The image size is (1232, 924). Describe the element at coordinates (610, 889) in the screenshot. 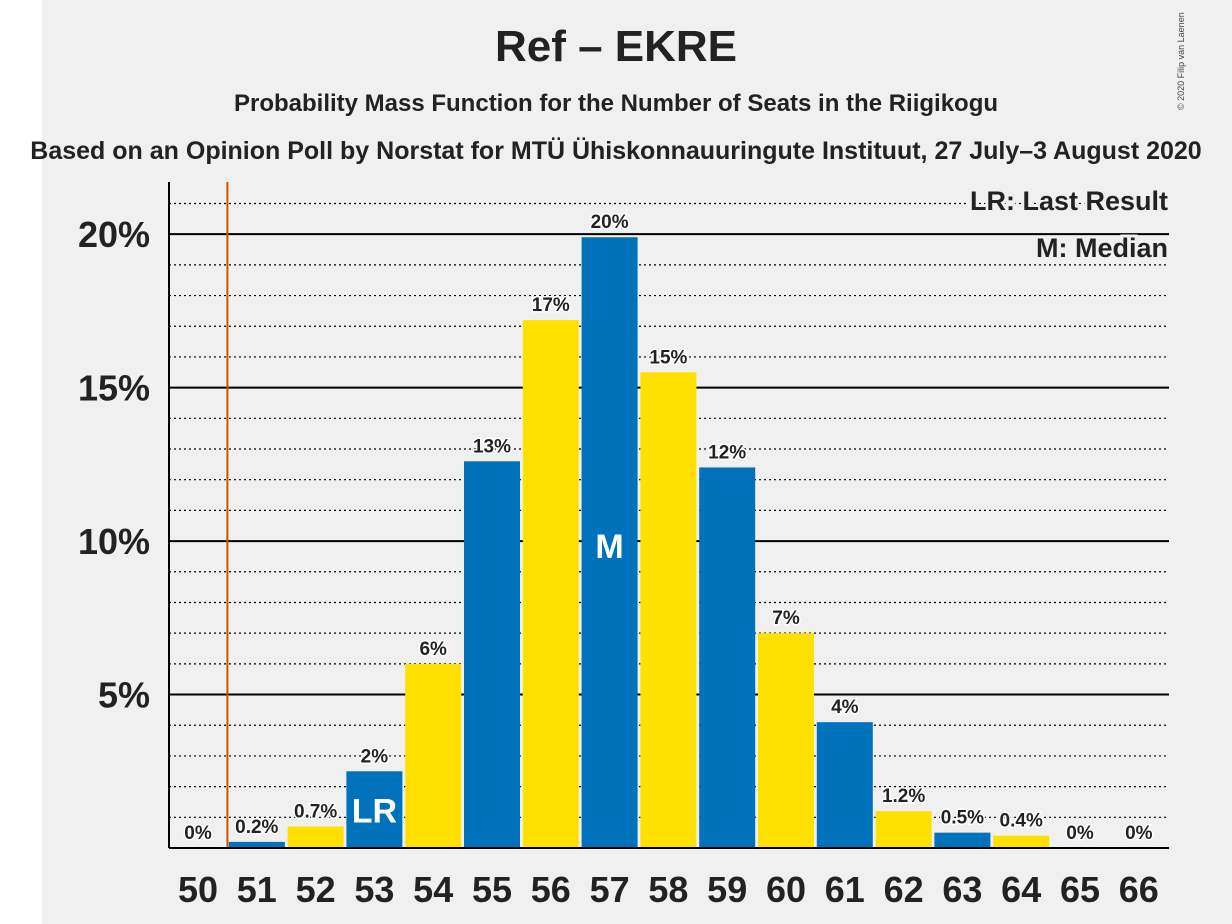

I see `x-tick-label: 57` at that location.